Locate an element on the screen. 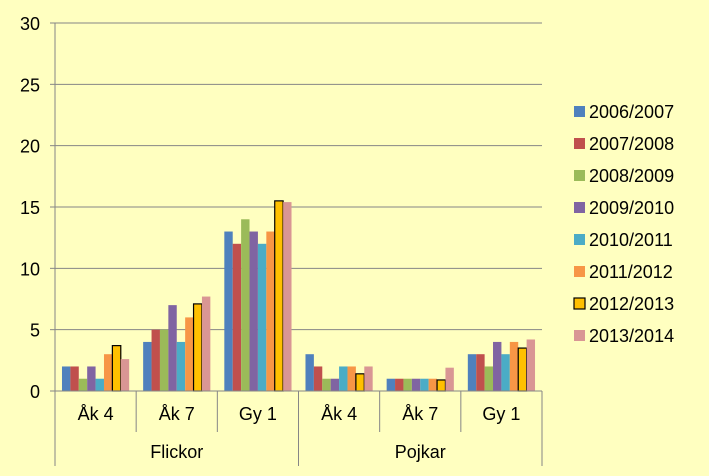 Image resolution: width=709 pixels, height=476 pixels. y-tick-label: 20 is located at coordinates (30, 147).